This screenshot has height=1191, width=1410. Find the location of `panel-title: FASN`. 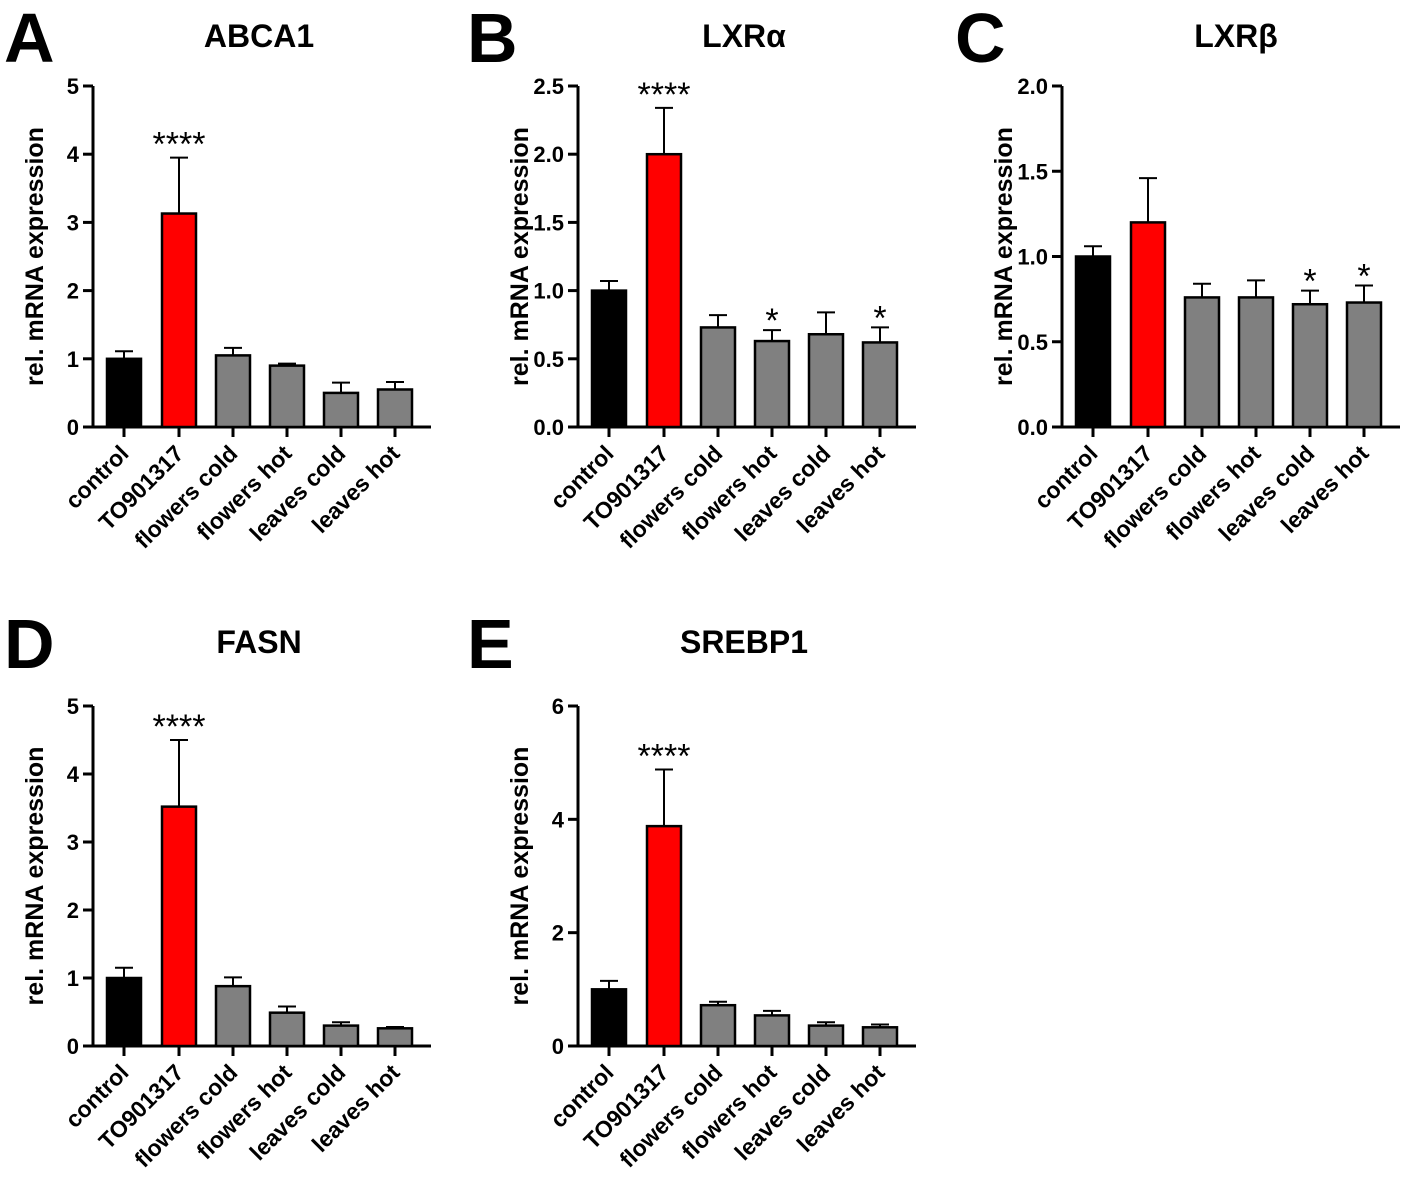

panel-title: FASN is located at coordinates (258, 642).